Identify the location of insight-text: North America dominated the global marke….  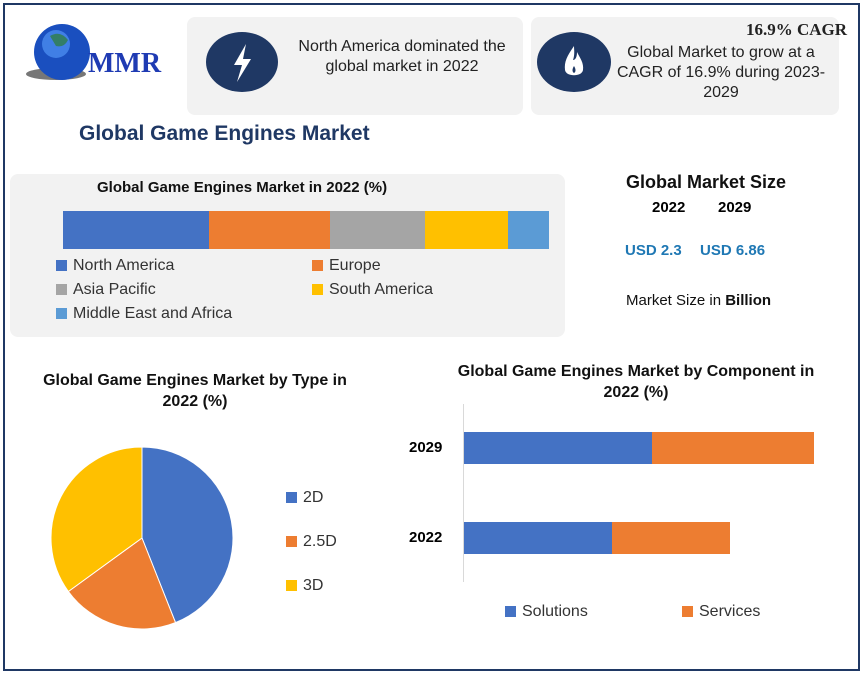
(402, 56).